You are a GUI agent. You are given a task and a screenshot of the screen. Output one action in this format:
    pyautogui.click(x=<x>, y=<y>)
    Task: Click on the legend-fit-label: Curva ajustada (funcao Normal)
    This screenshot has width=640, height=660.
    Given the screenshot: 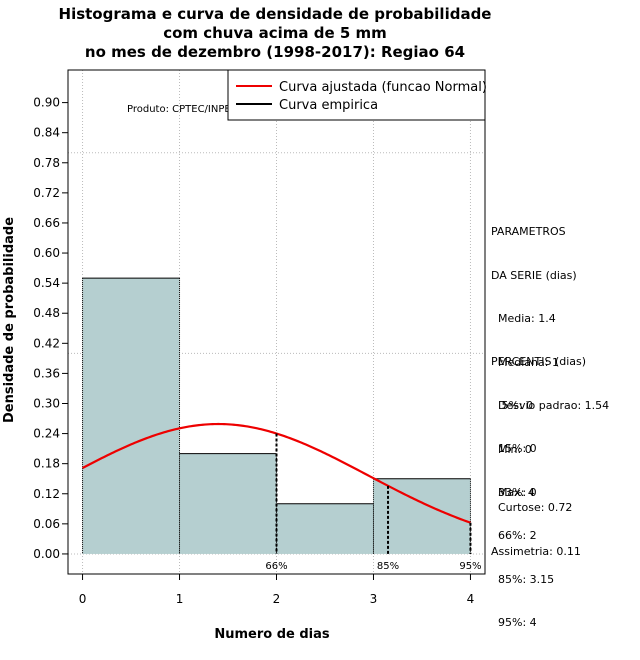 What is the action you would take?
    pyautogui.click(x=383, y=87)
    